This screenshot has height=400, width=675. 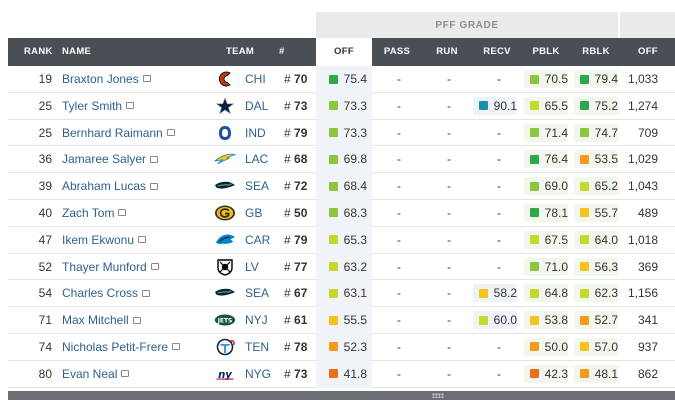 I want to click on col-name: NAME, so click(x=77, y=51).